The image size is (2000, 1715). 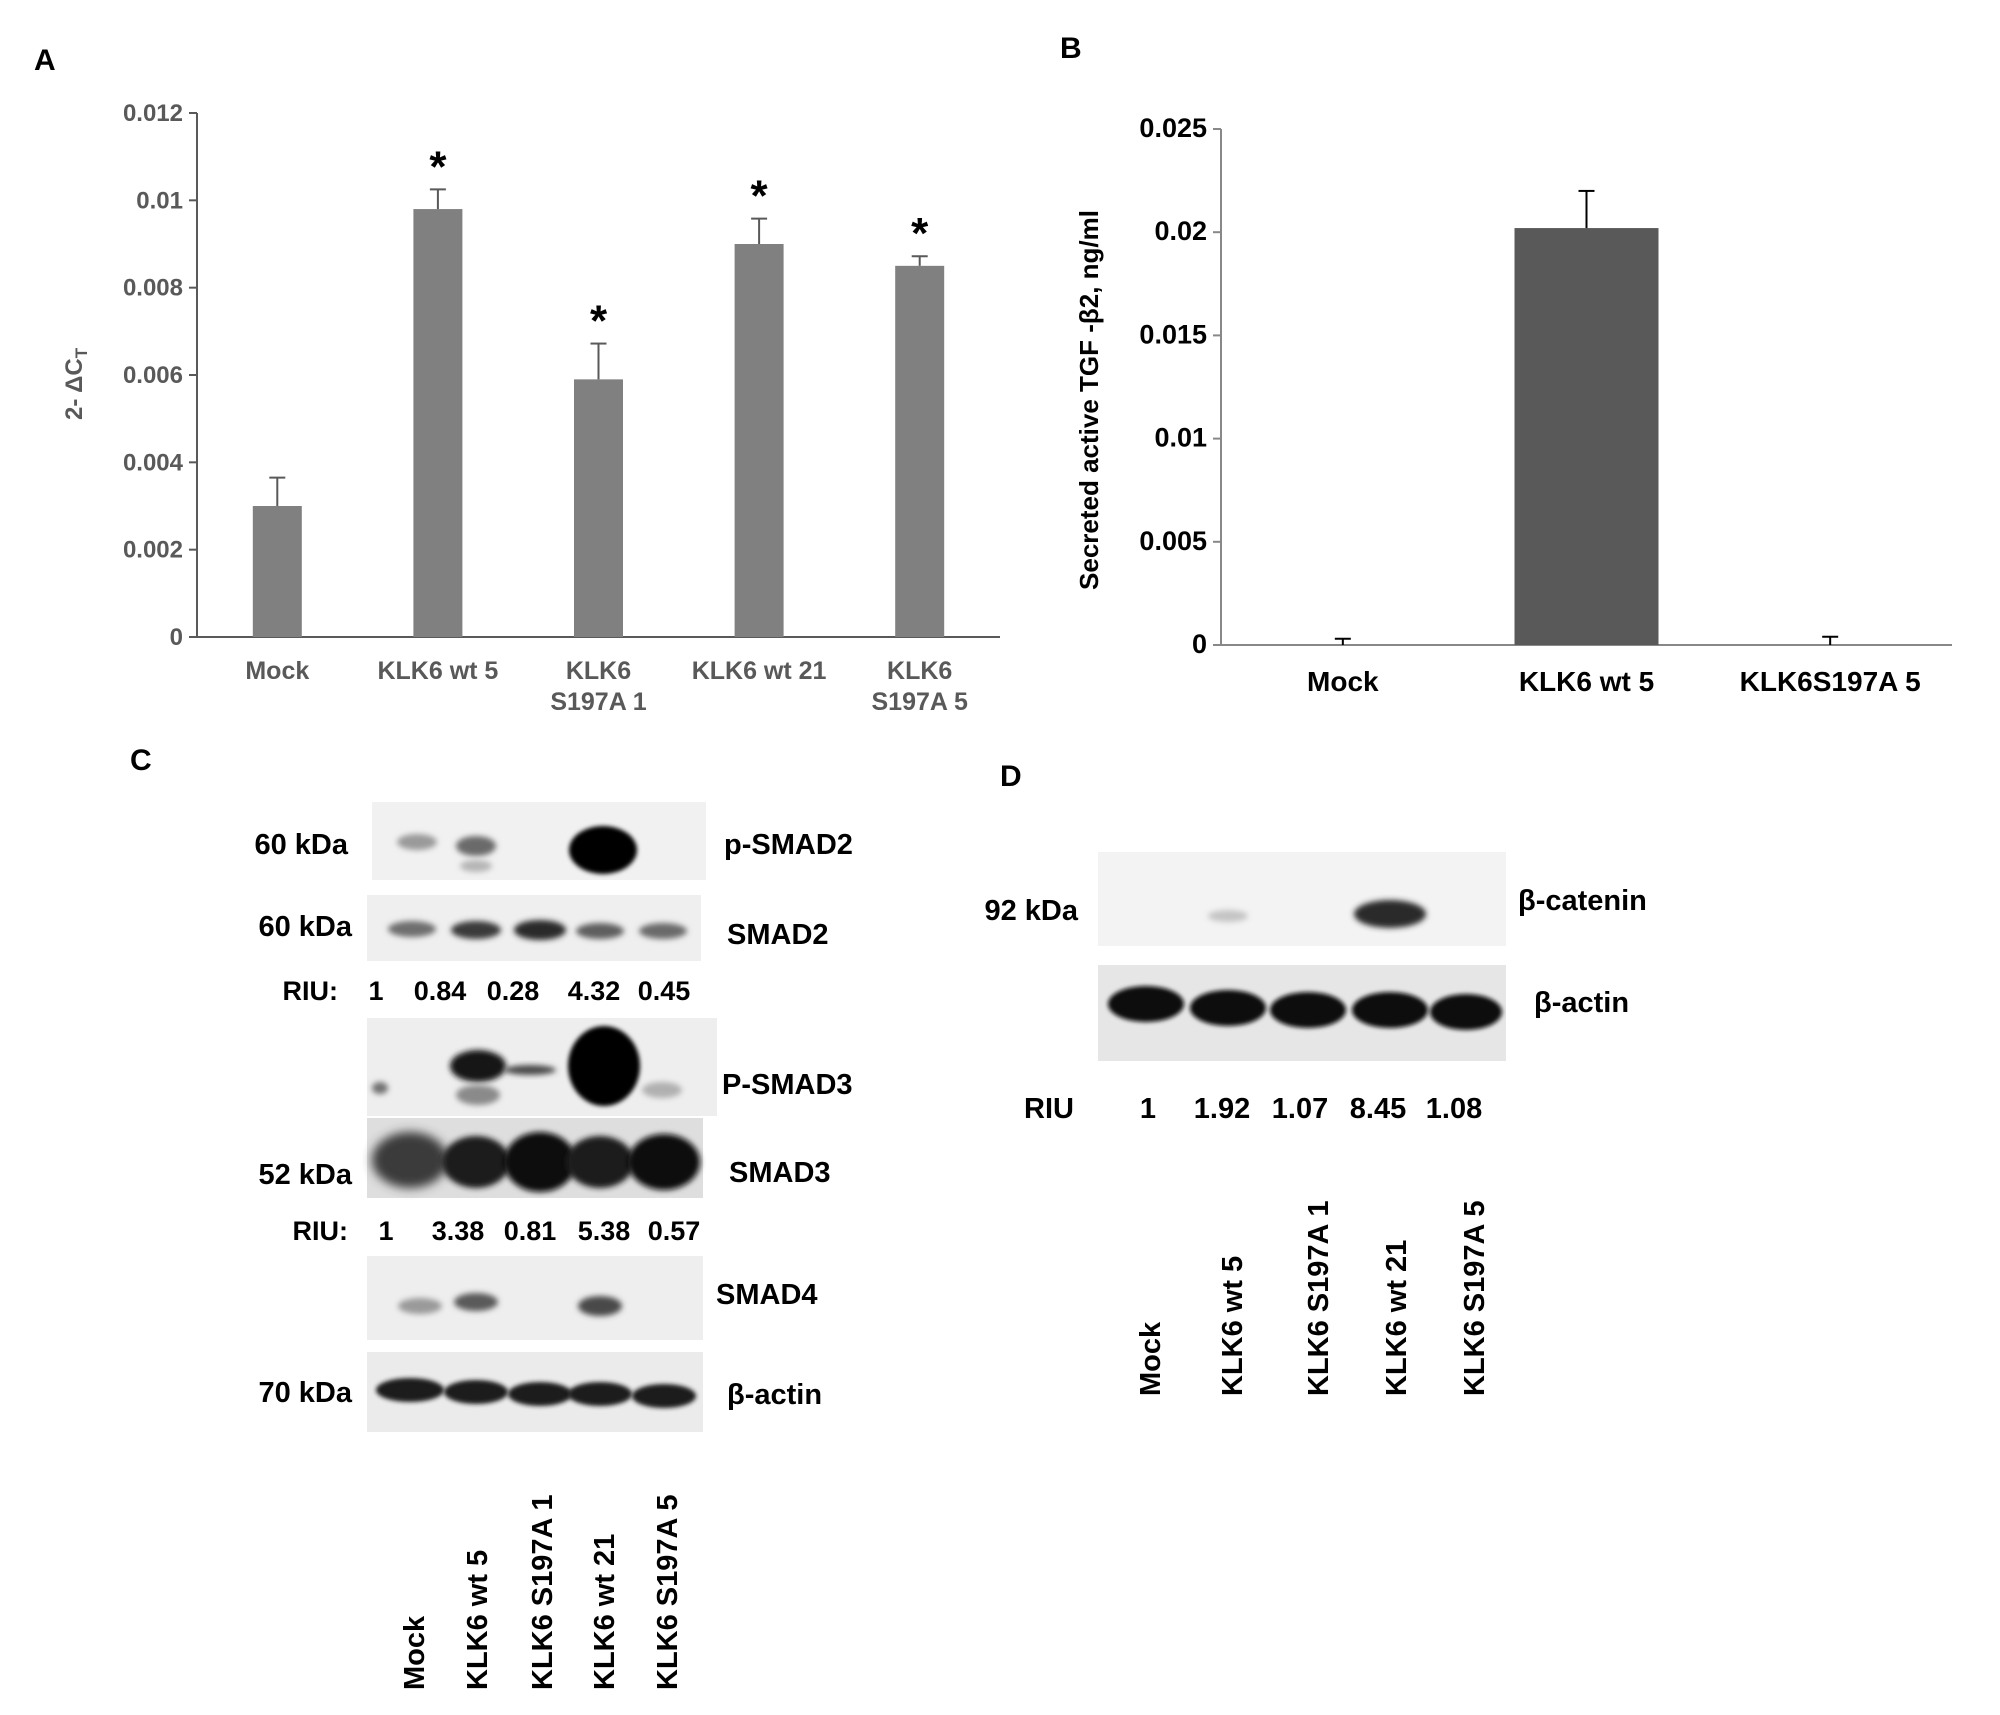 What do you see at coordinates (604, 1231) in the screenshot?
I see `riu-value: 5.38` at bounding box center [604, 1231].